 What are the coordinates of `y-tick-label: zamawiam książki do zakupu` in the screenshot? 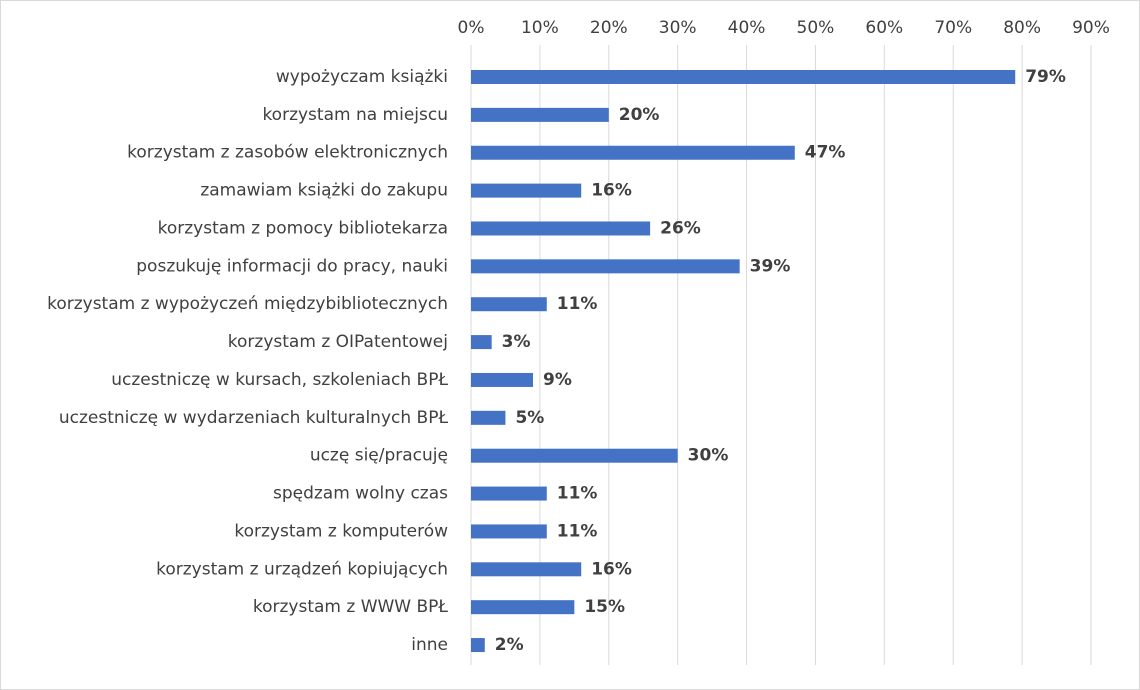 It's located at (324, 191).